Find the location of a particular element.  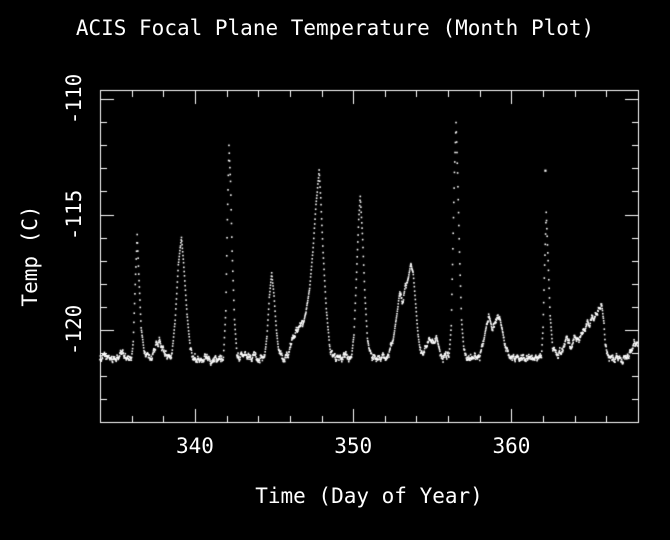

x-tick-label: 360 is located at coordinates (511, 446).